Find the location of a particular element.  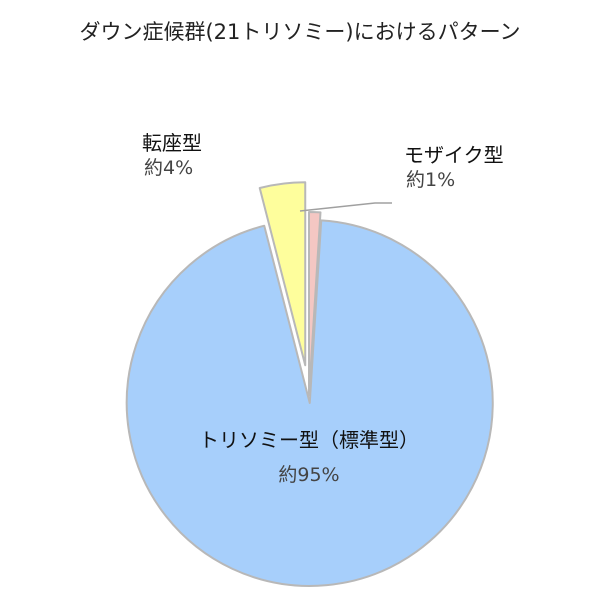

chart-title: ダウン症候群(21トリソミー)におけるパターン is located at coordinates (300, 32).